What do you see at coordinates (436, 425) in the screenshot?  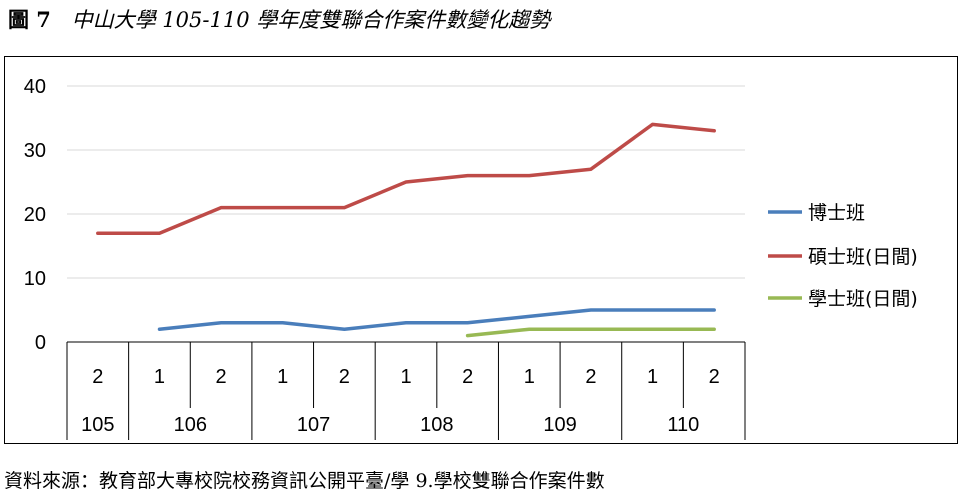 I see `year-label: 108` at bounding box center [436, 425].